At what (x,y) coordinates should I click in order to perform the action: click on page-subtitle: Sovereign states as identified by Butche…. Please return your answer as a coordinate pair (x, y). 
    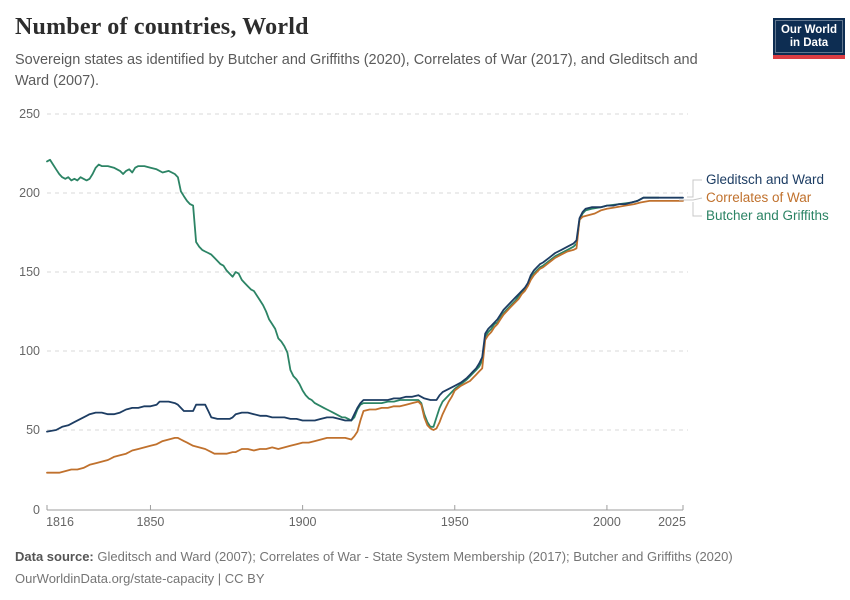
    Looking at the image, I should click on (356, 71).